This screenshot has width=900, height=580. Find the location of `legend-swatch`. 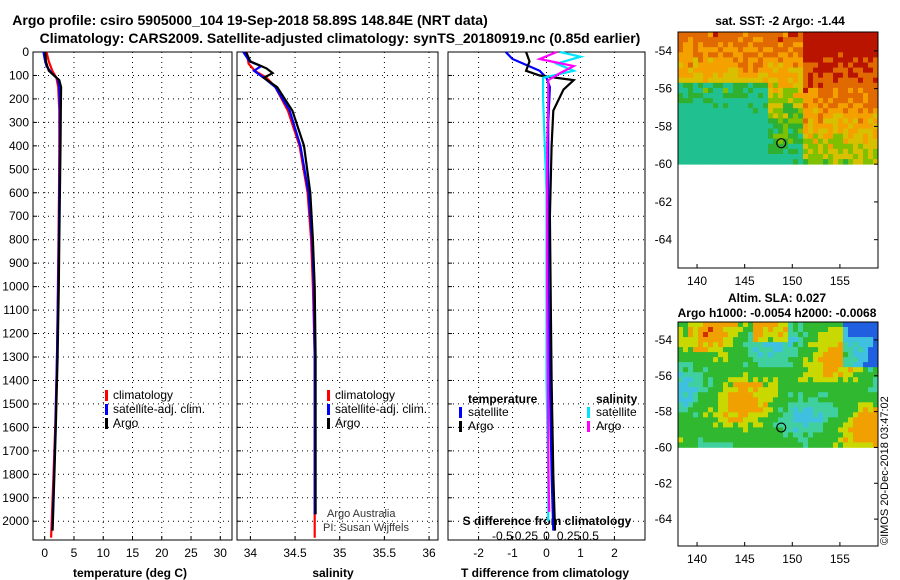

legend-swatch is located at coordinates (328, 395).